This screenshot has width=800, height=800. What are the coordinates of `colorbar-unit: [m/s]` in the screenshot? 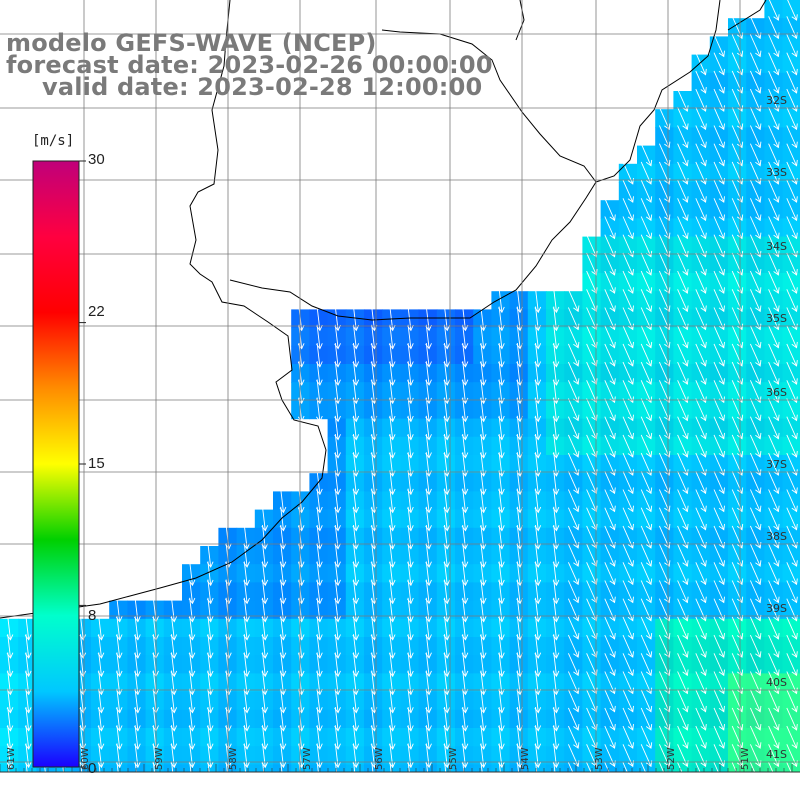 It's located at (53, 141).